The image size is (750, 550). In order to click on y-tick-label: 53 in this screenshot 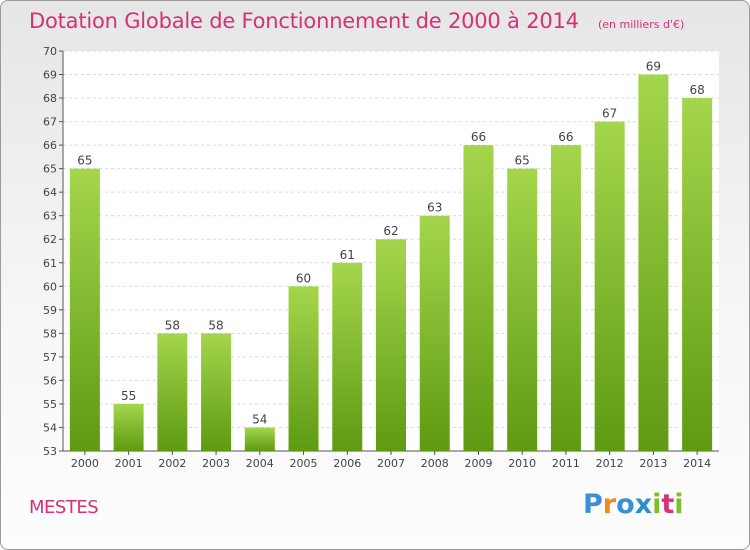, I will do `click(50, 451)`.